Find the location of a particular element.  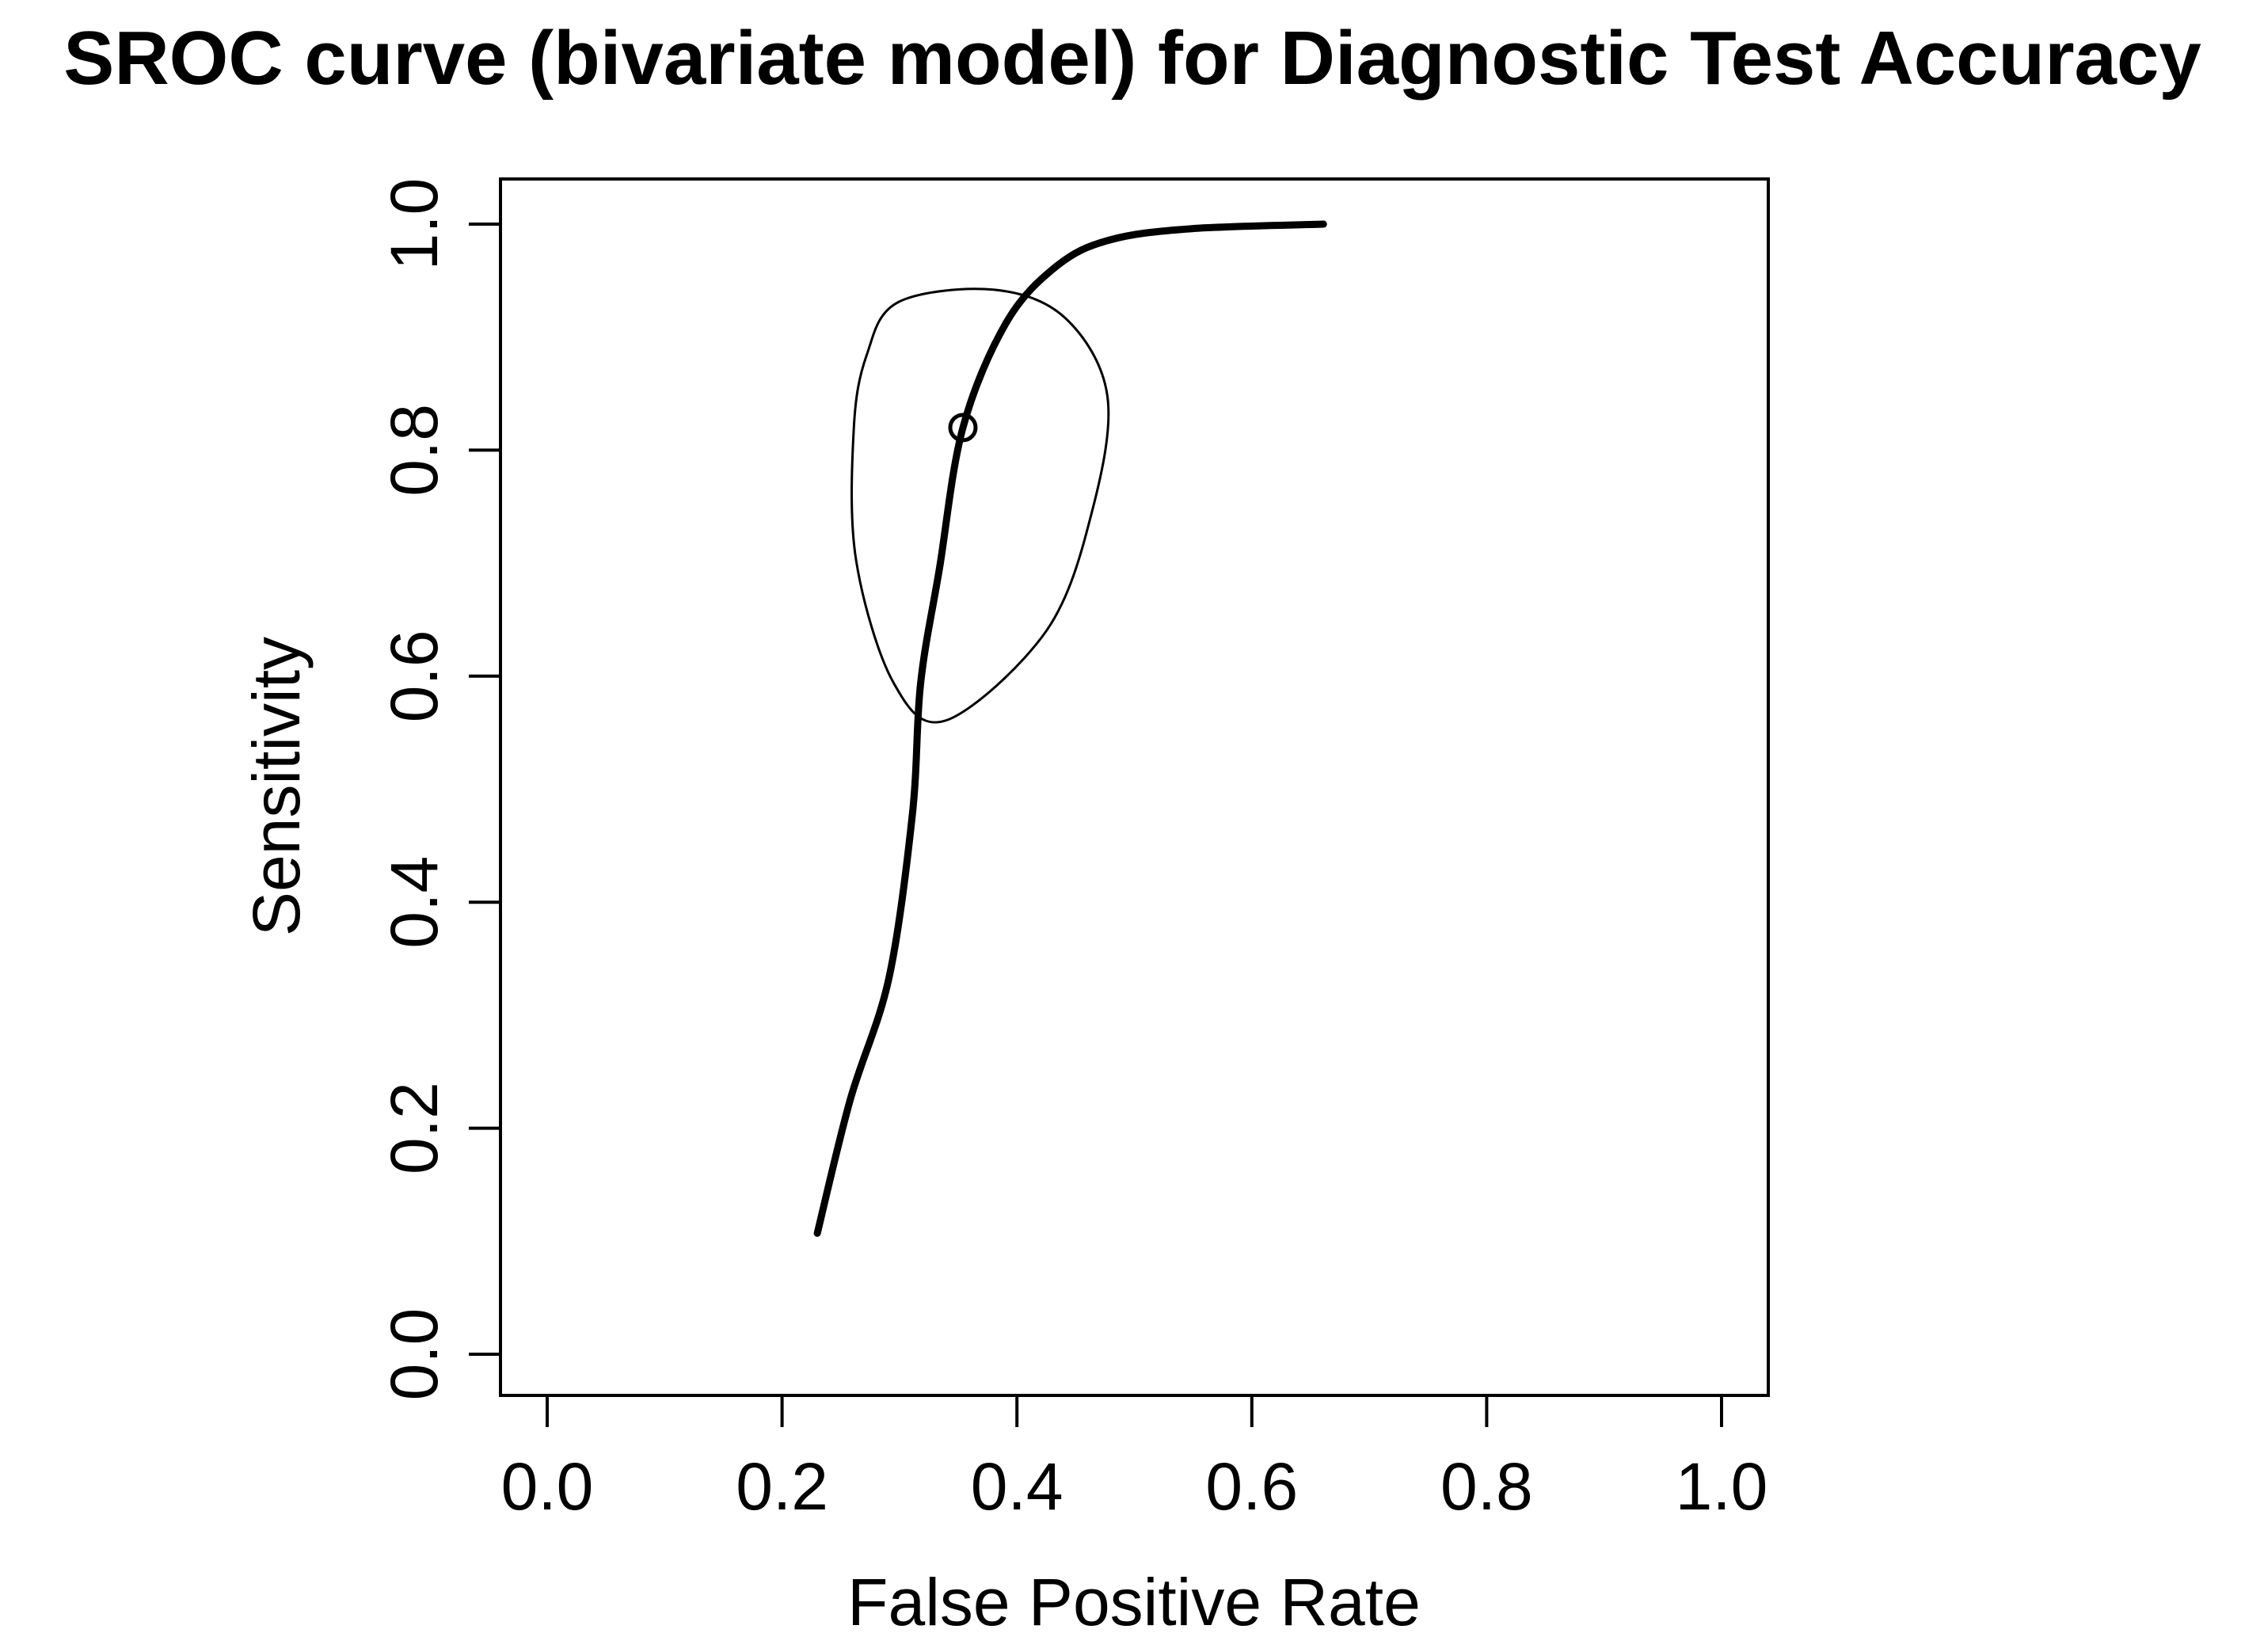

x-tick-label: 0.4 is located at coordinates (1018, 1486).